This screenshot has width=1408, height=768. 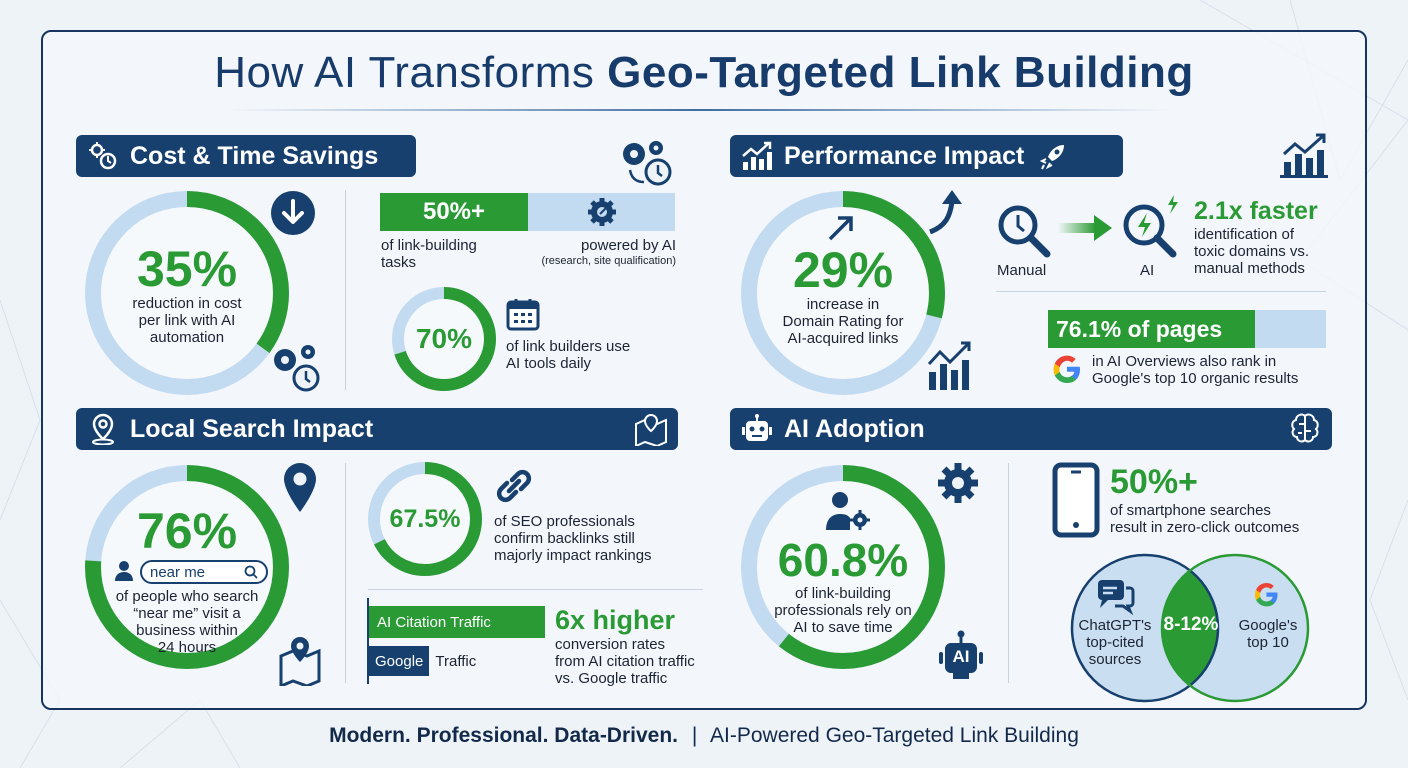 What do you see at coordinates (958, 483) in the screenshot?
I see `gear-icon` at bounding box center [958, 483].